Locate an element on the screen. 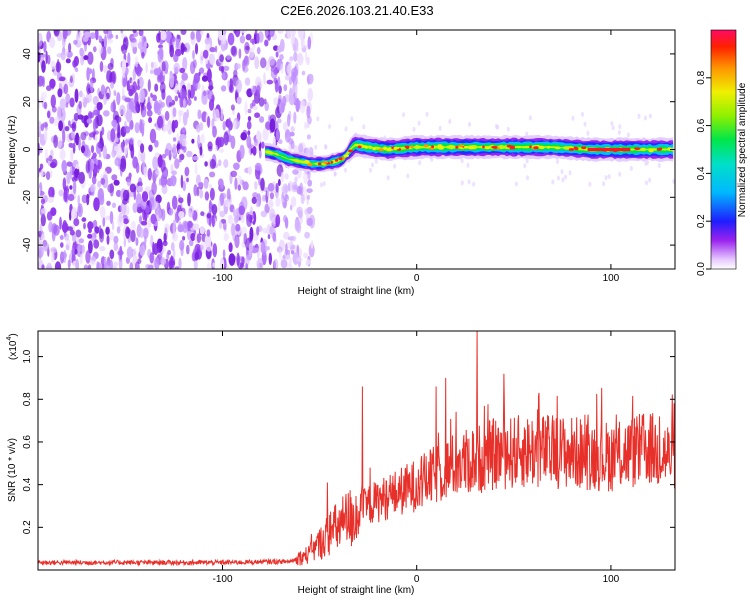 This screenshot has width=750, height=600. snr-y-label: SNR (10 * v/v) is located at coordinates (12, 470).